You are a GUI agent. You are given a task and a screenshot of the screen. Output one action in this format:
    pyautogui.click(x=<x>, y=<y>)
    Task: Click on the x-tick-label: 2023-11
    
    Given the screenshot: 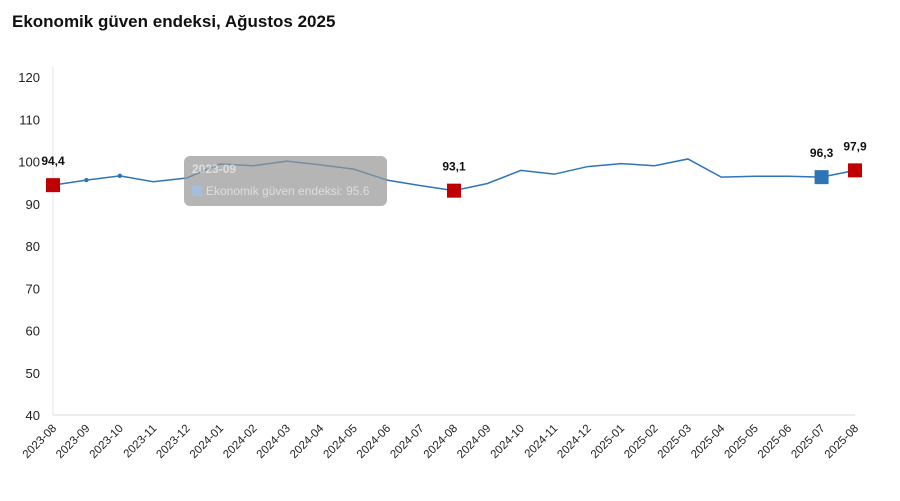 What is the action you would take?
    pyautogui.click(x=141, y=442)
    